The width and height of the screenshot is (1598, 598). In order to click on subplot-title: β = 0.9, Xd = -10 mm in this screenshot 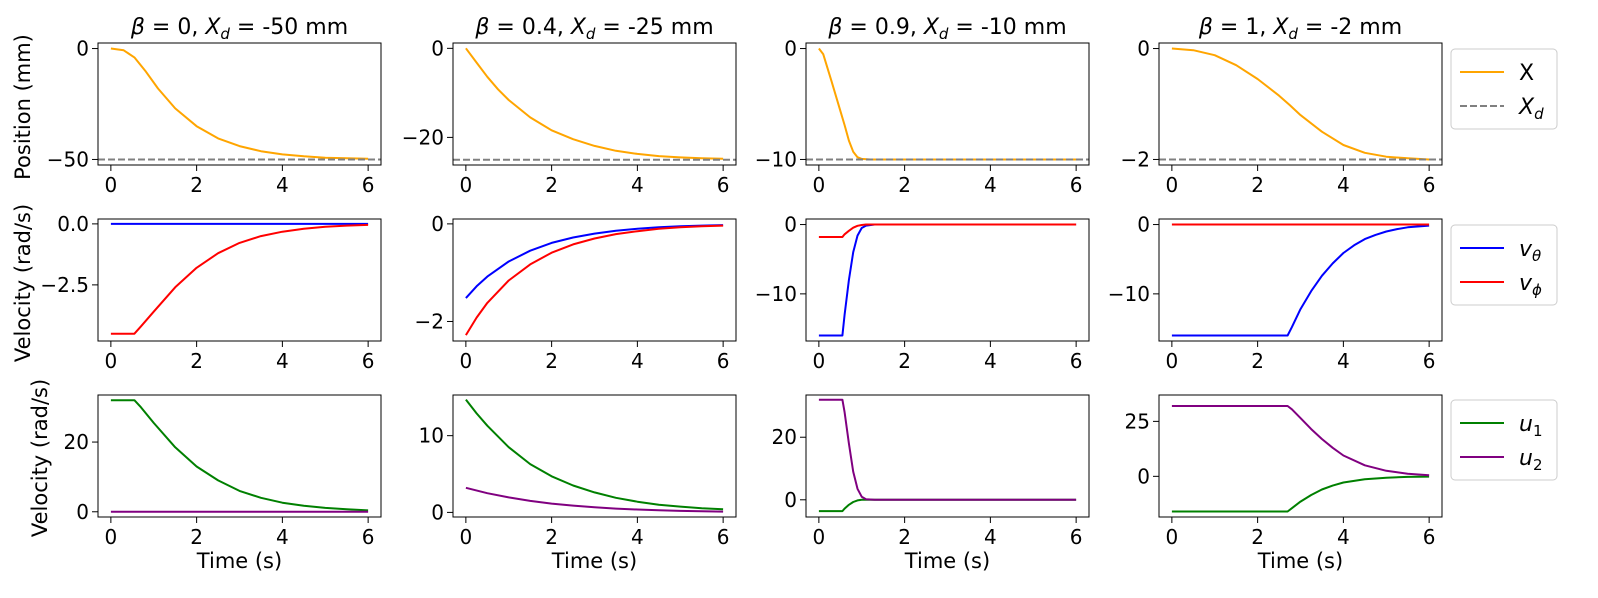, I will do `click(946, 29)`.